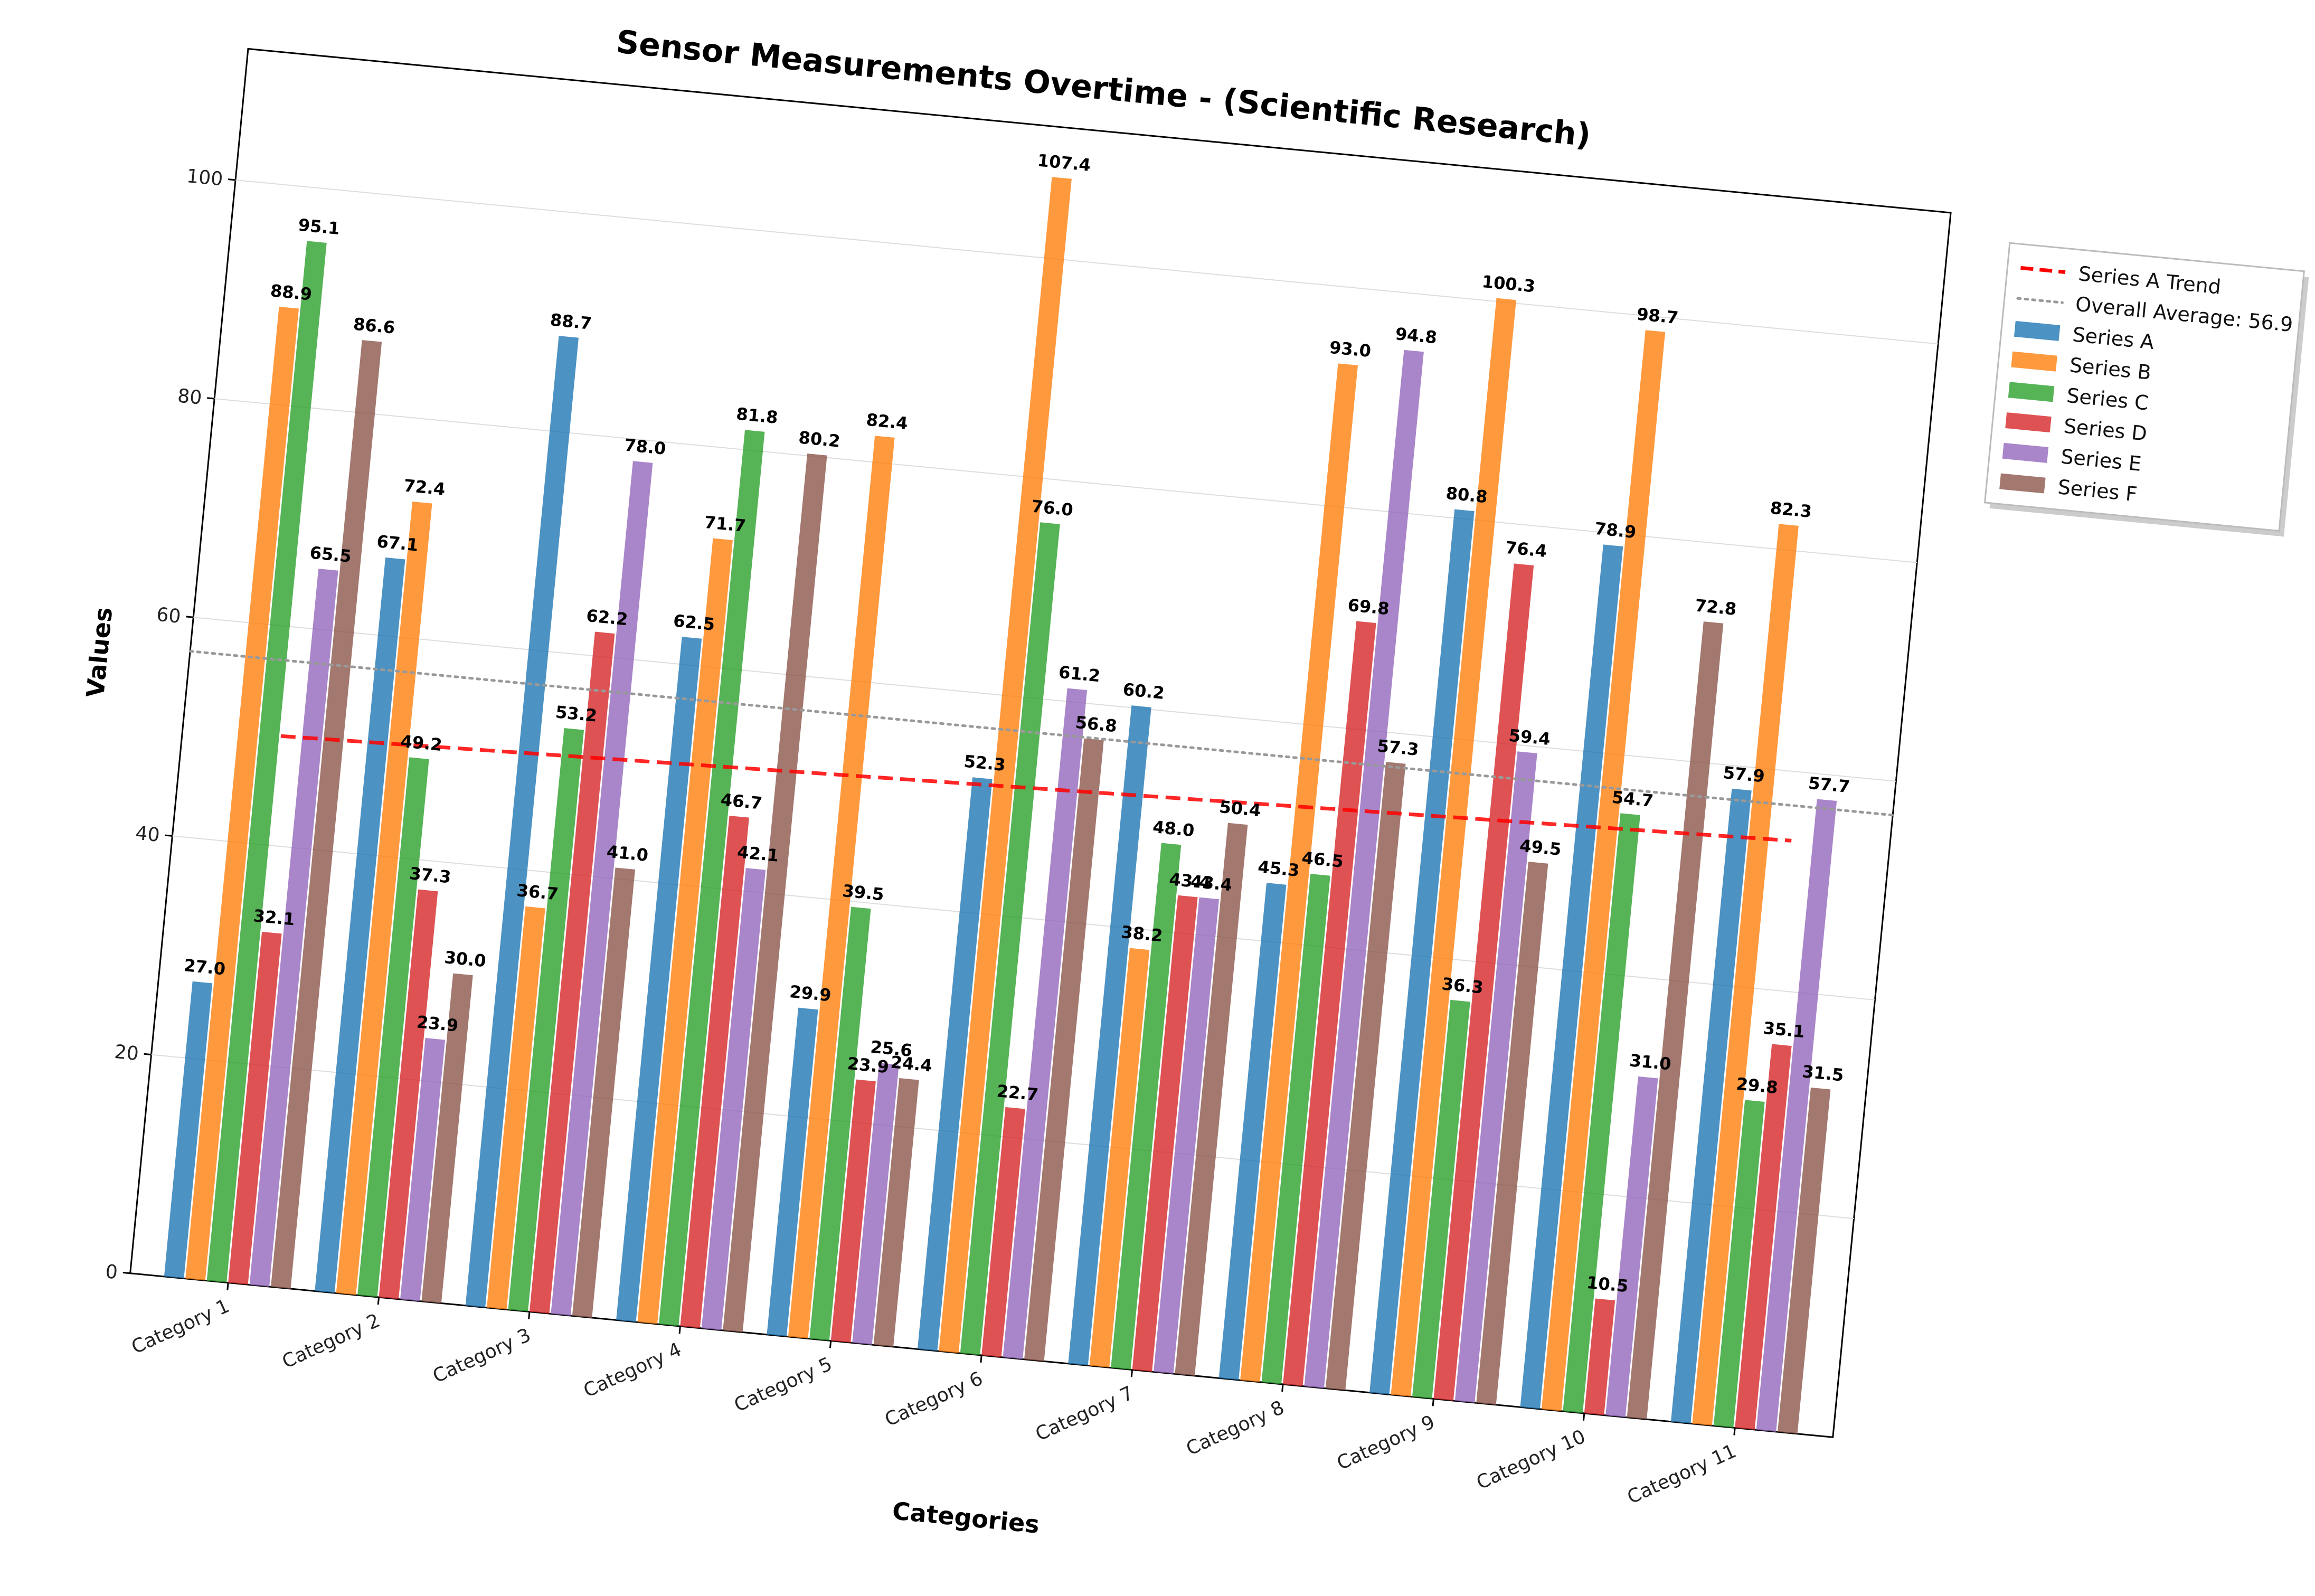  Describe the element at coordinates (645, 447) in the screenshot. I see `bar-value-label: 78.0` at that location.